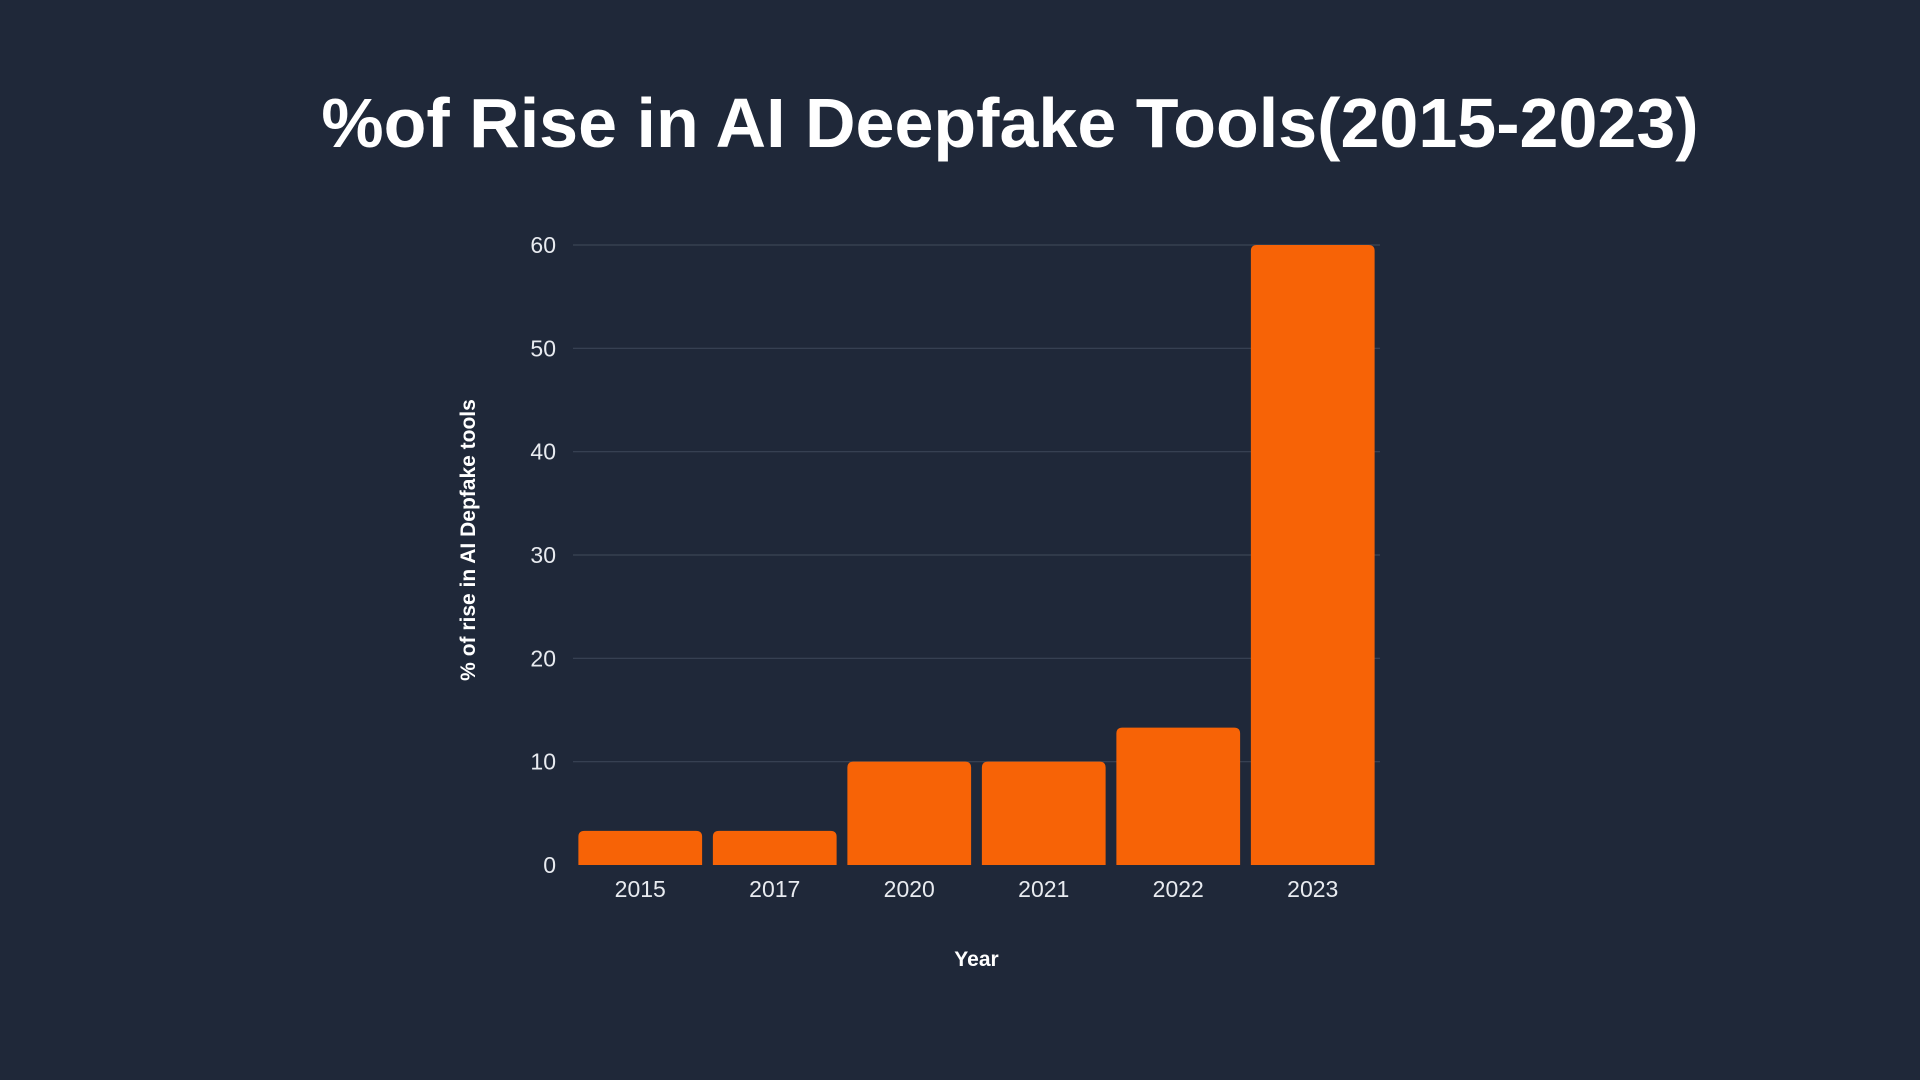  I want to click on y-tick-label: 30, so click(543, 555).